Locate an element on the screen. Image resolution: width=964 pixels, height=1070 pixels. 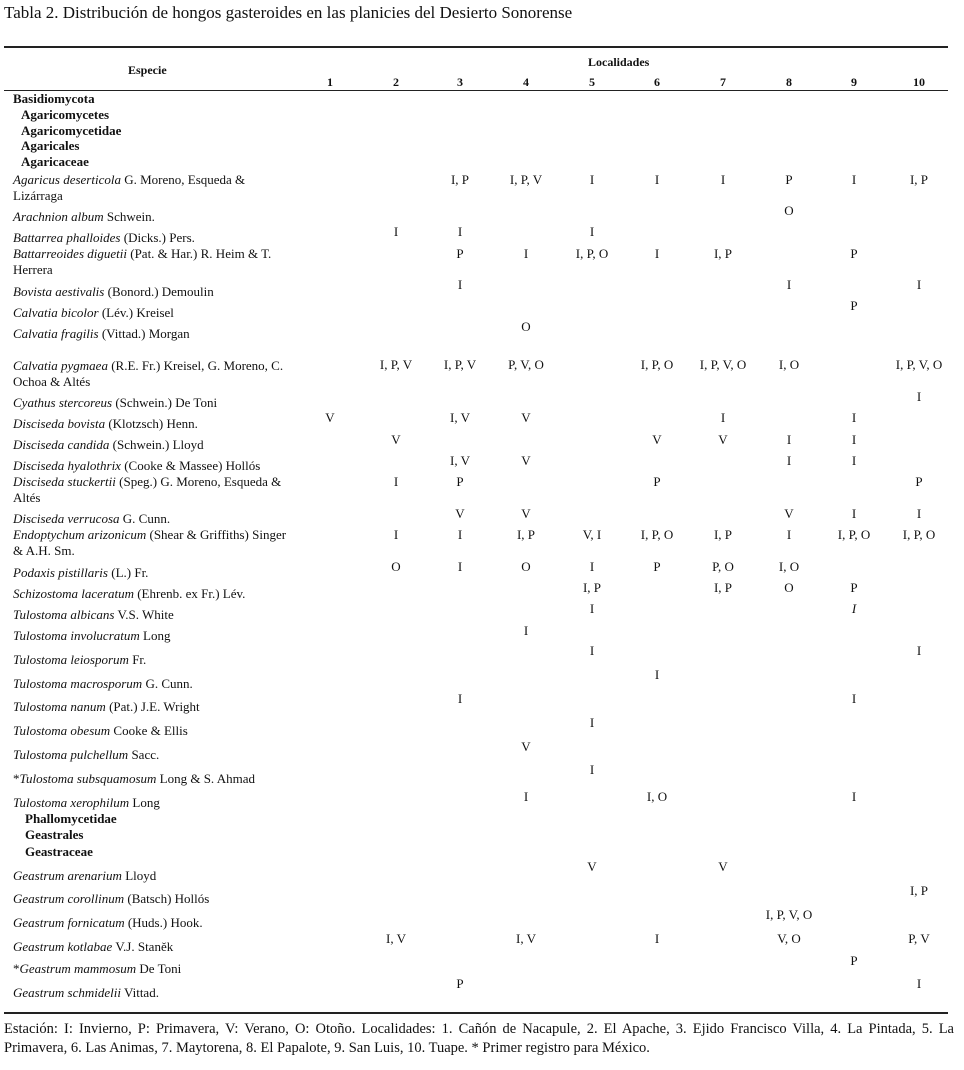
species-binomial: Calvatia fragilis is located at coordinates (56, 333).